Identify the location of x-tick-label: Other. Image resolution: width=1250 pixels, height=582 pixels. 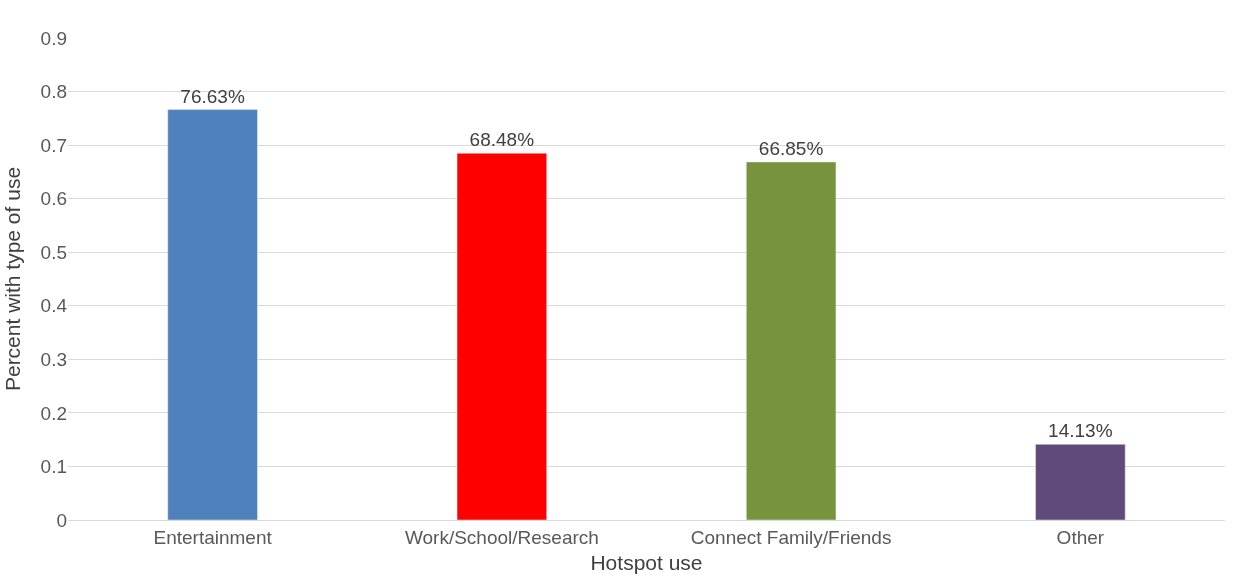
(1080, 537).